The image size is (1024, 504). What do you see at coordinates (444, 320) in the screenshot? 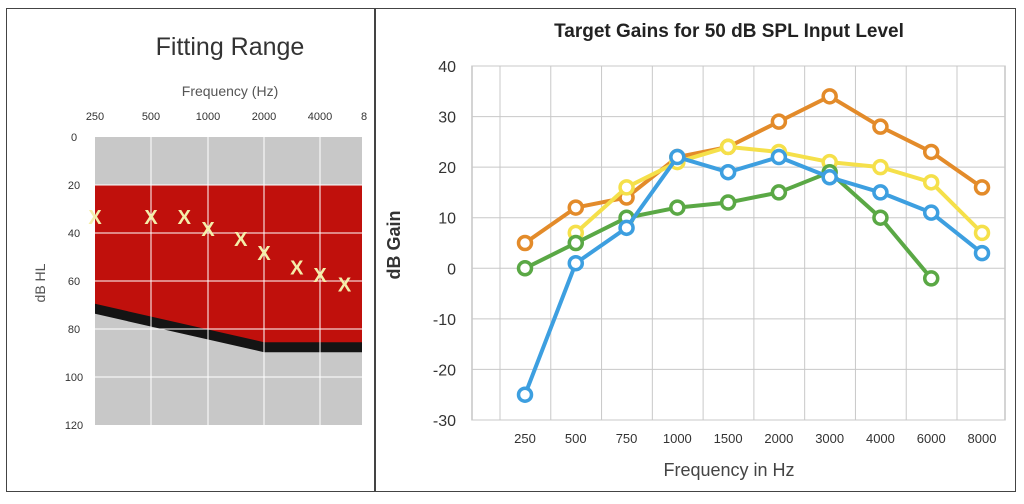
I see `y-tick-label: -10` at bounding box center [444, 320].